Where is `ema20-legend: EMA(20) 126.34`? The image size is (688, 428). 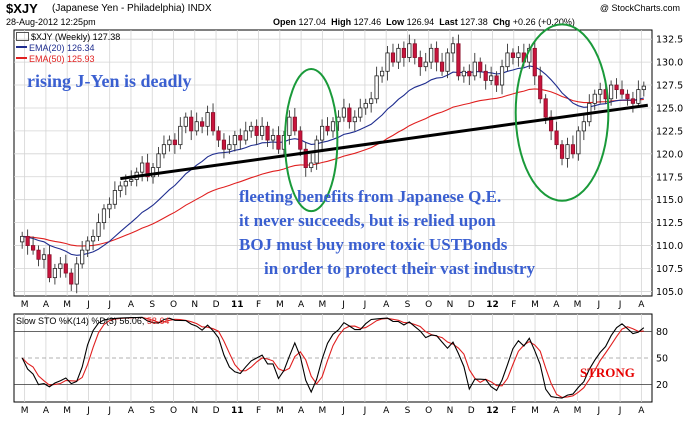
ema20-legend: EMA(20) 126.34 is located at coordinates (55, 48).